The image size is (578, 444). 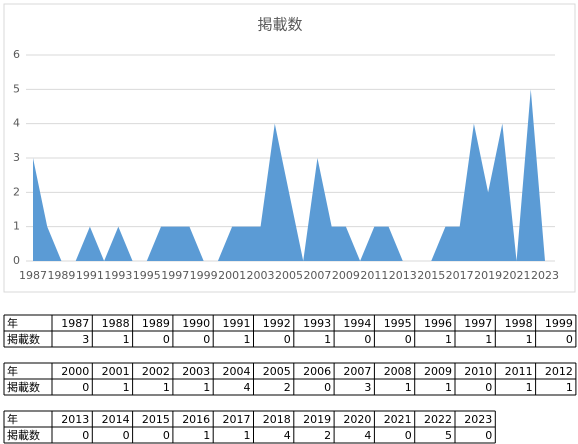 What do you see at coordinates (438, 371) in the screenshot?
I see `table-year: 2009` at bounding box center [438, 371].